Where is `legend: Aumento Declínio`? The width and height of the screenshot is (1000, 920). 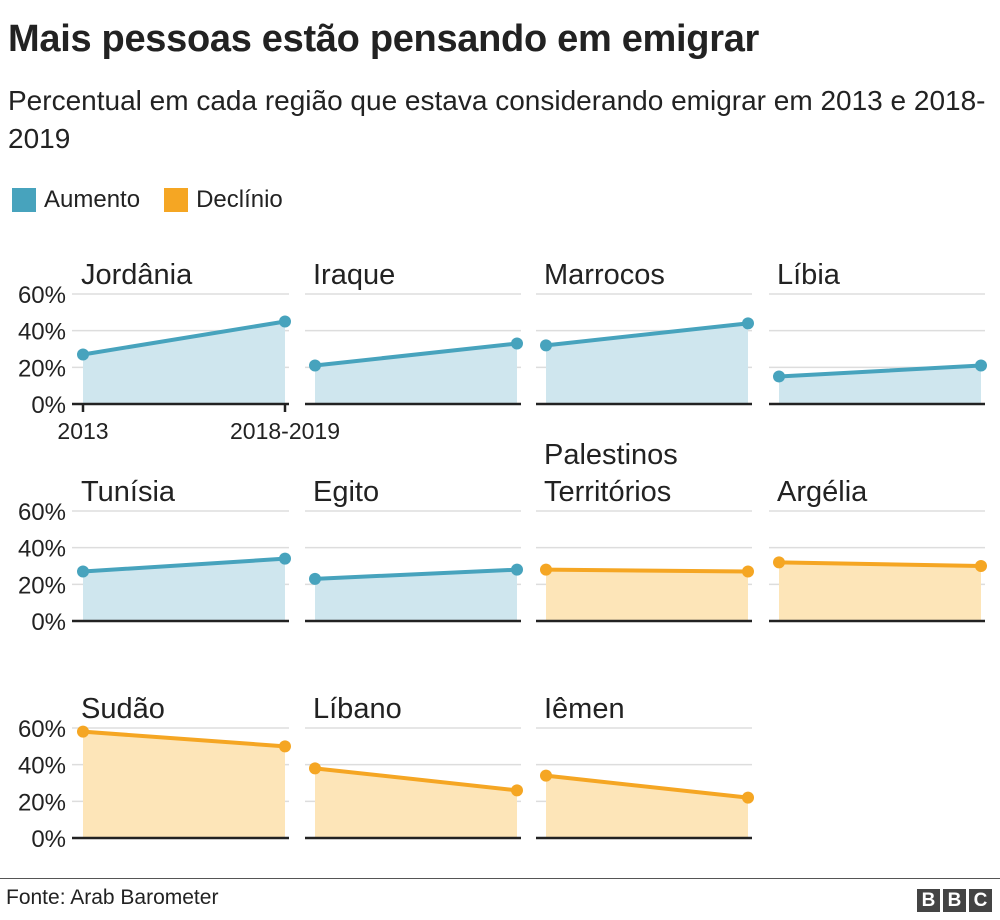 legend: Aumento Declínio is located at coordinates (159, 200).